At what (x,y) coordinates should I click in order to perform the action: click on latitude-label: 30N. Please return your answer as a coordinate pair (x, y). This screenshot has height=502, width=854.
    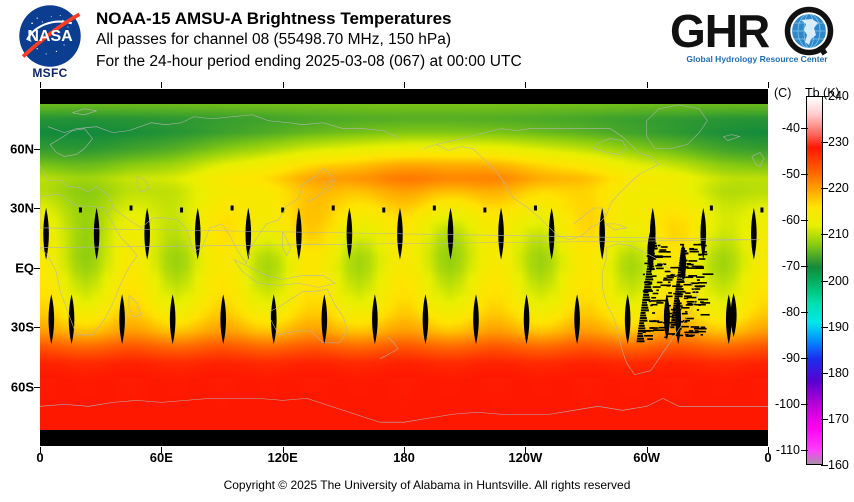
    Looking at the image, I should click on (22, 208).